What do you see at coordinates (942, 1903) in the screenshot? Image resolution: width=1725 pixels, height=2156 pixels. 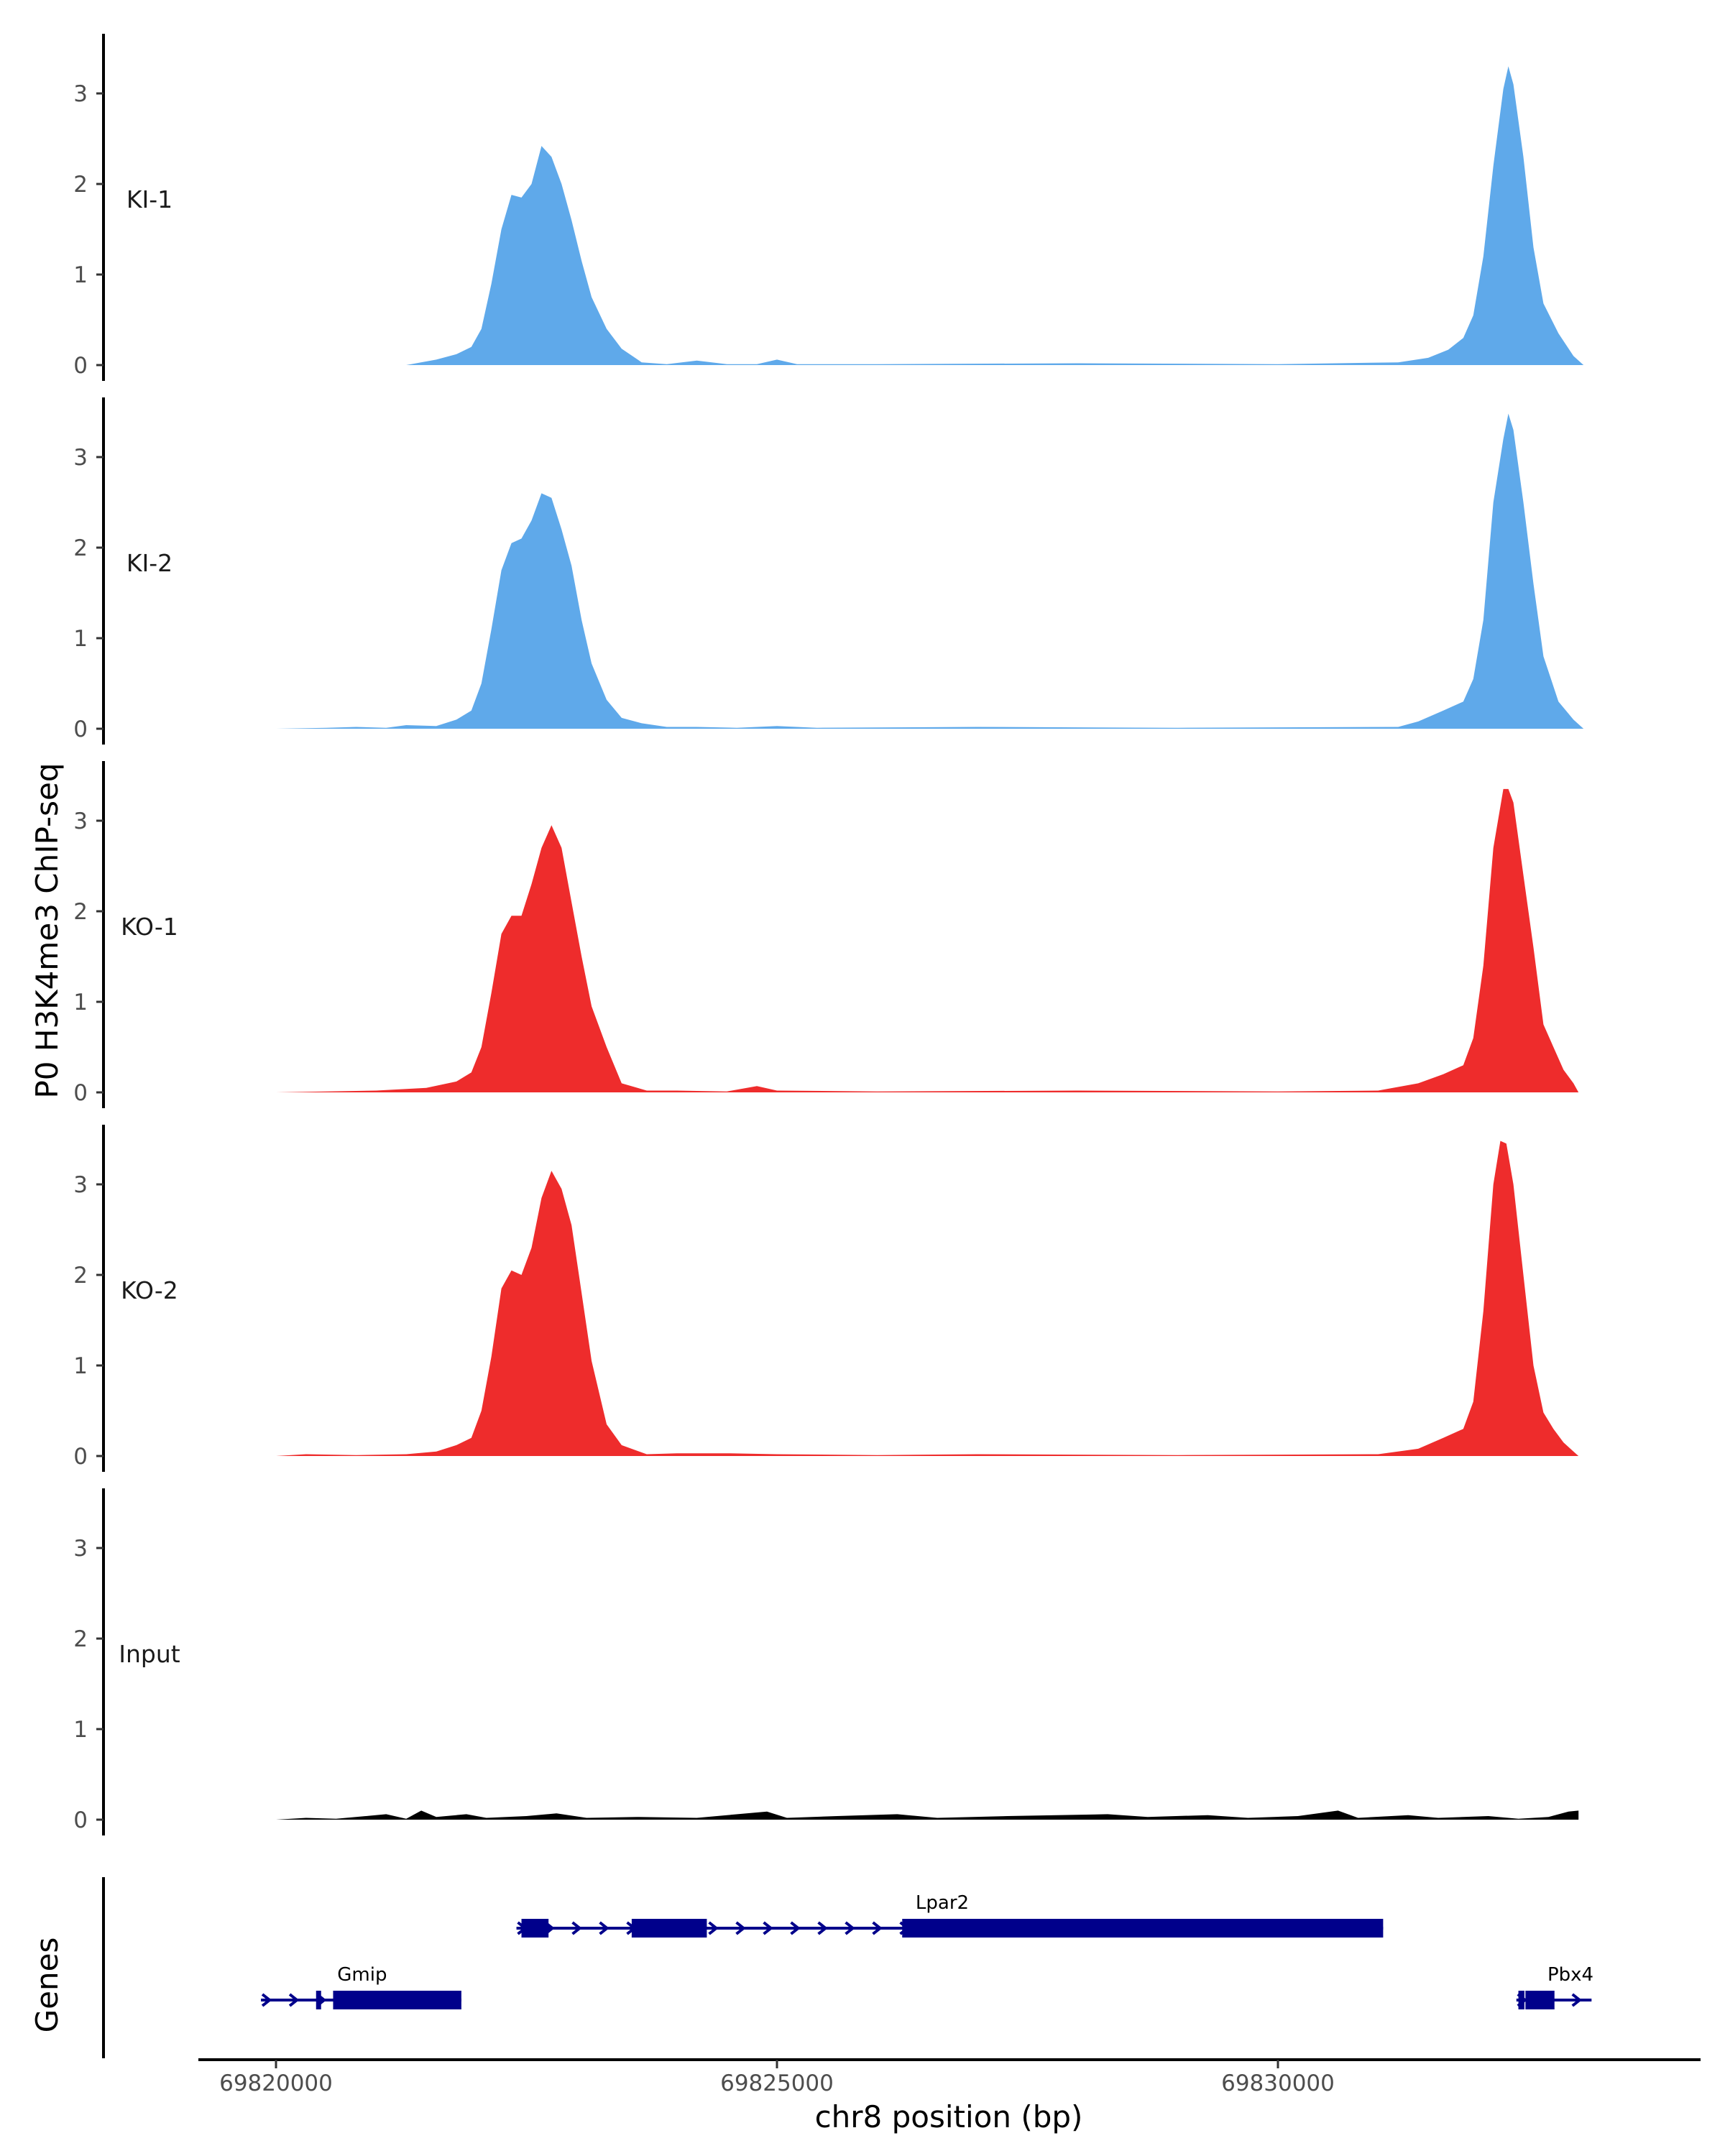 I see `gene-label: Lpar2` at bounding box center [942, 1903].